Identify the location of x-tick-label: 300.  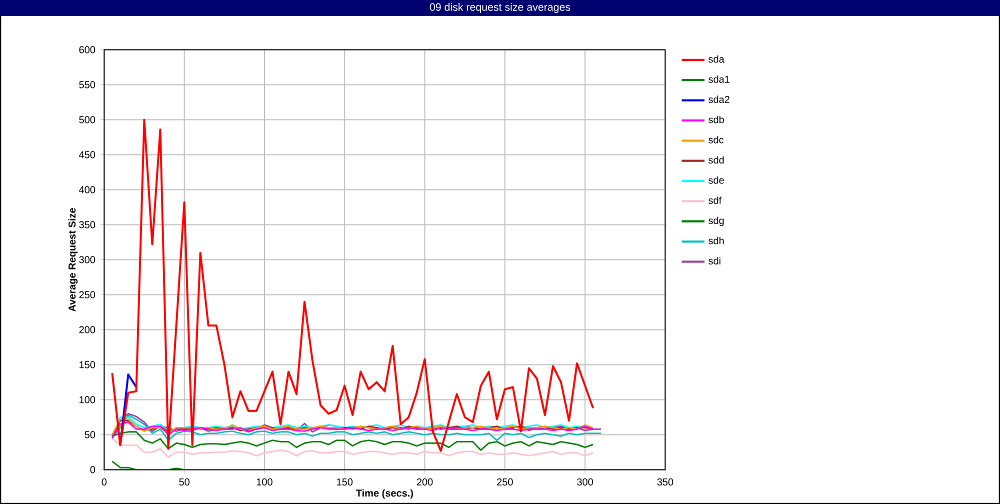
(585, 482).